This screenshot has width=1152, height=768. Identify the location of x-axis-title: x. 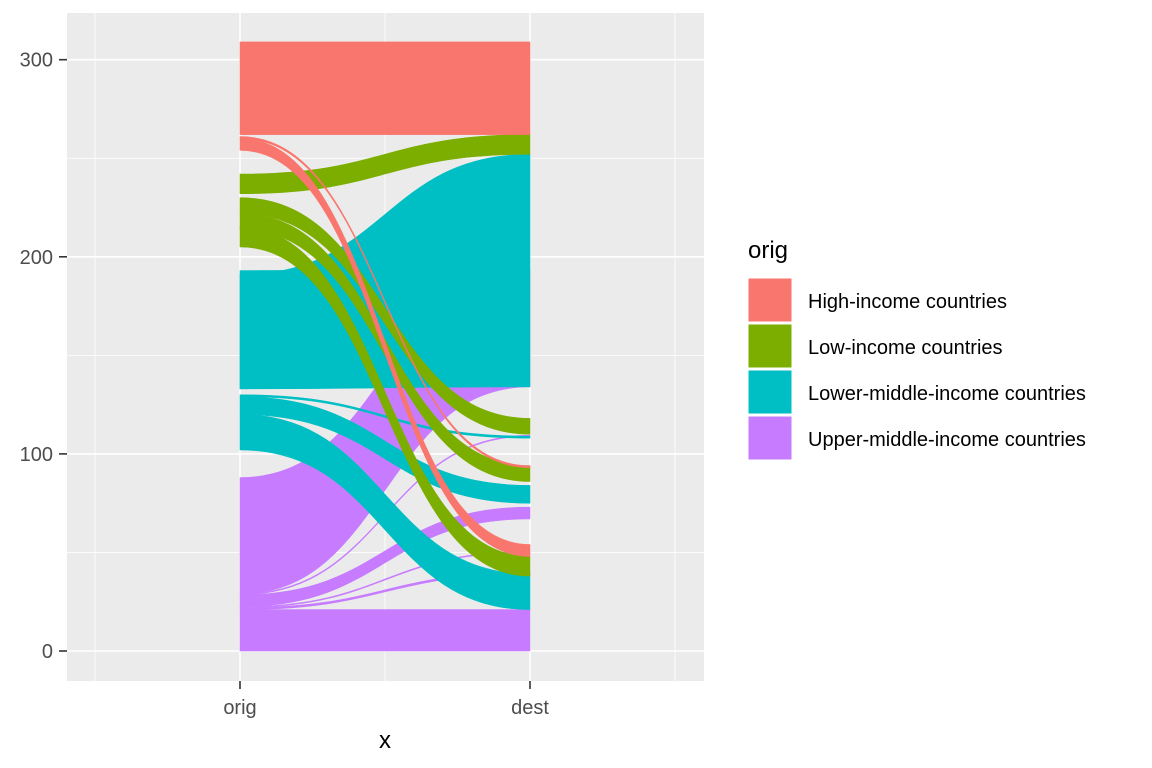
(385, 740).